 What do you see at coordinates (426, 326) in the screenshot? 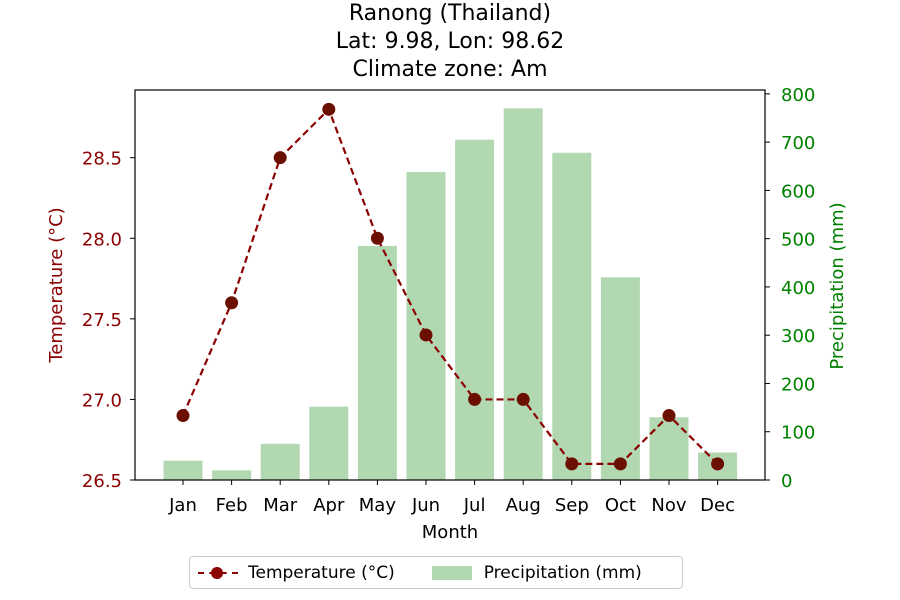
I see `precipitation-bar-jun` at bounding box center [426, 326].